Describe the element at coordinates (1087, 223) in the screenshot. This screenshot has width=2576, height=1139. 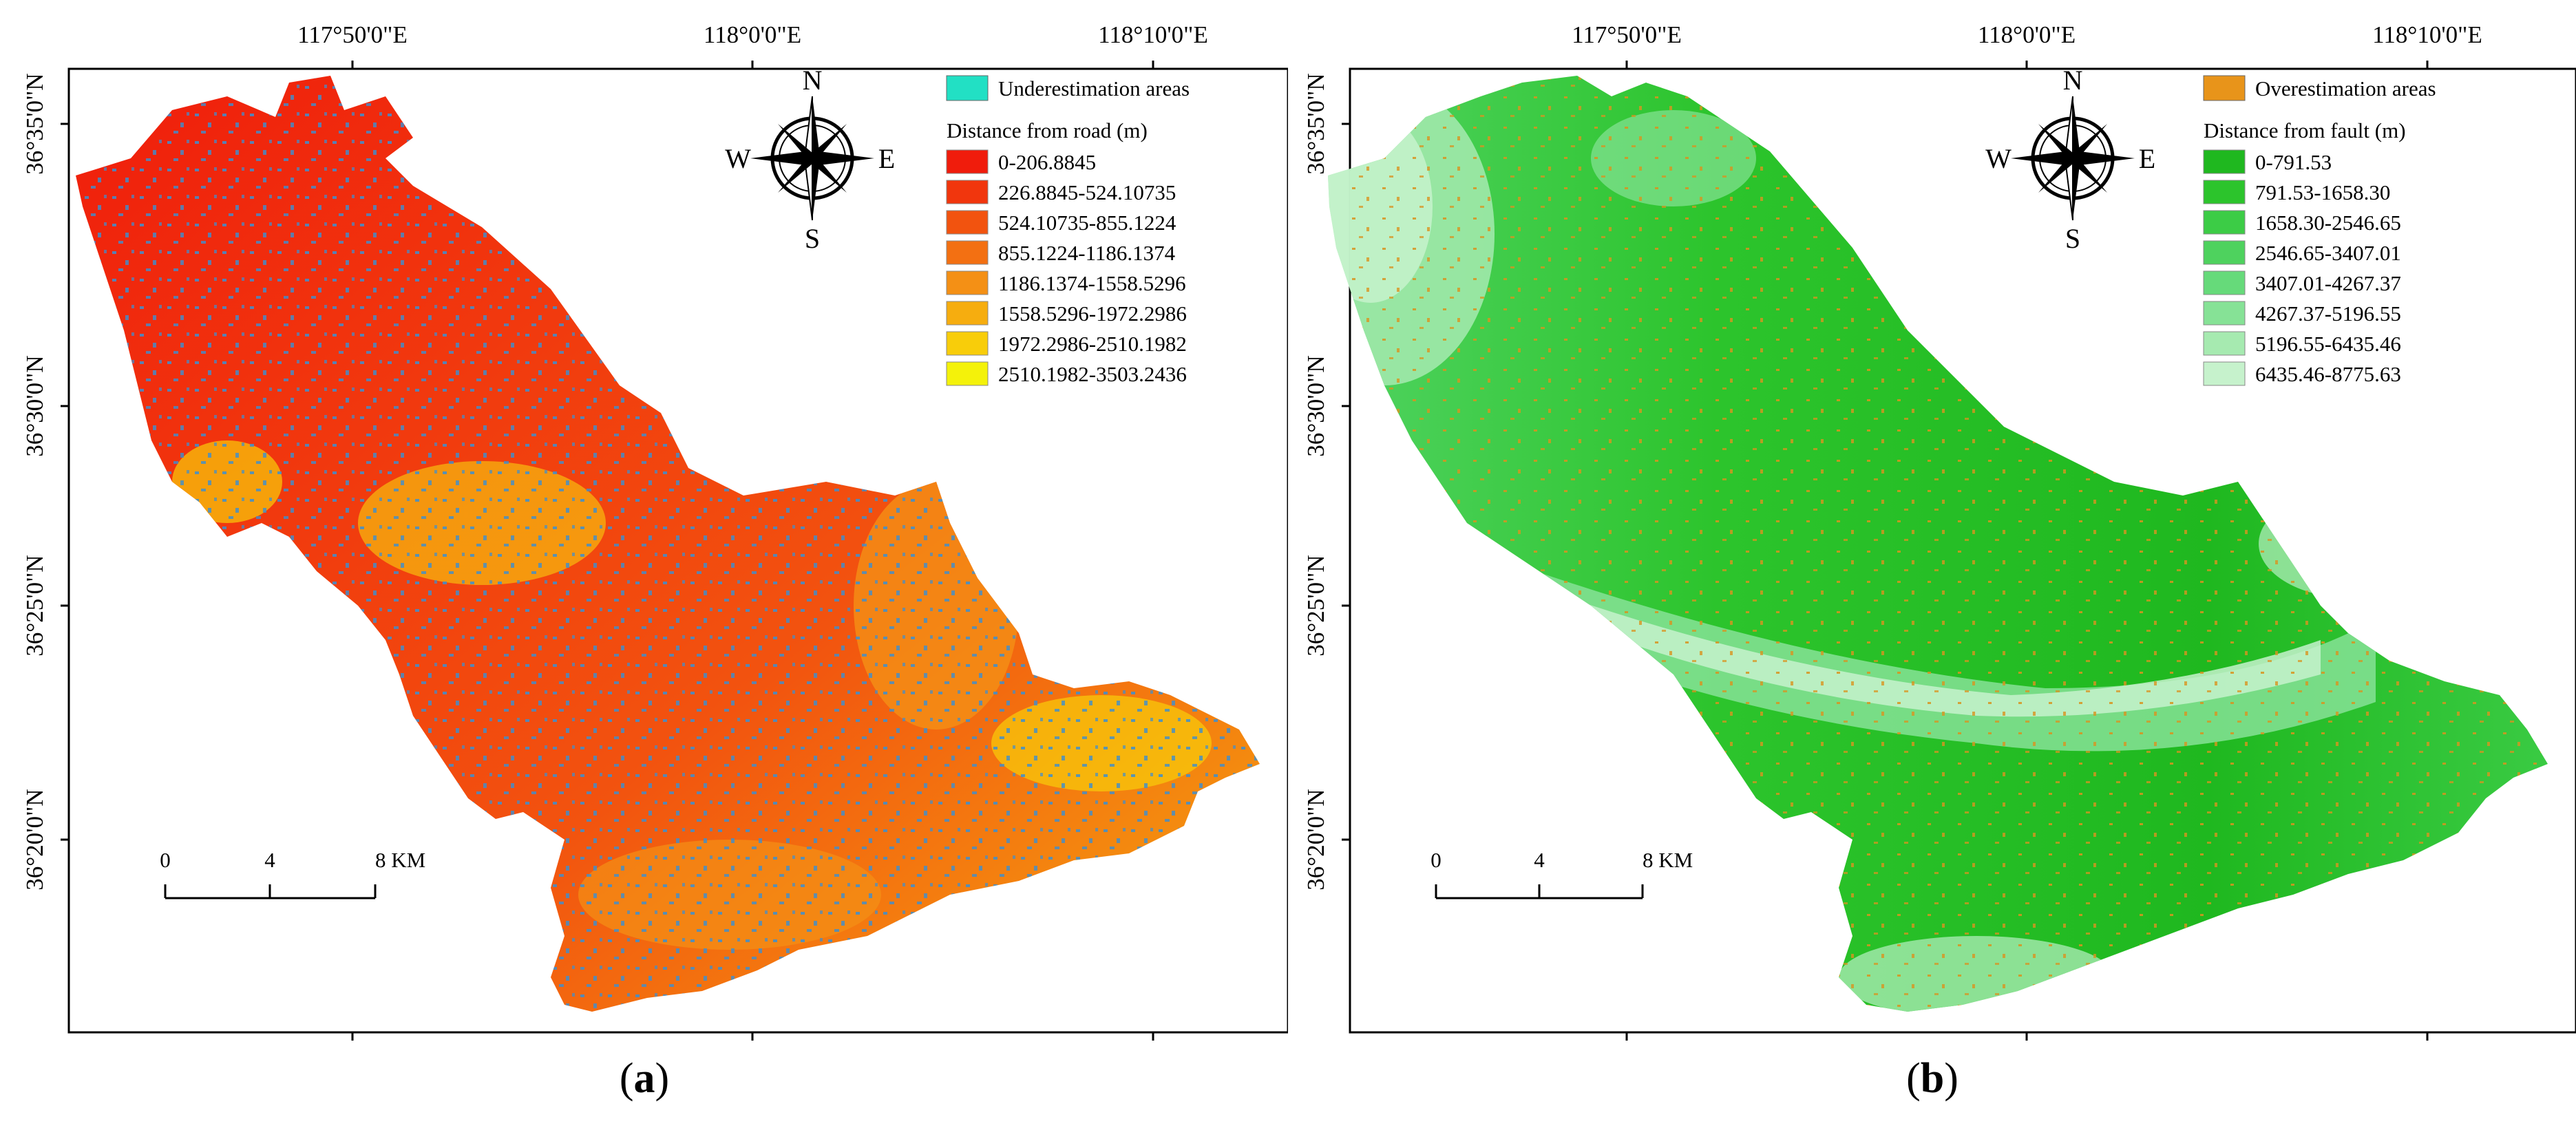
I see `legend-item-label: 524.10735-855.1224` at that location.